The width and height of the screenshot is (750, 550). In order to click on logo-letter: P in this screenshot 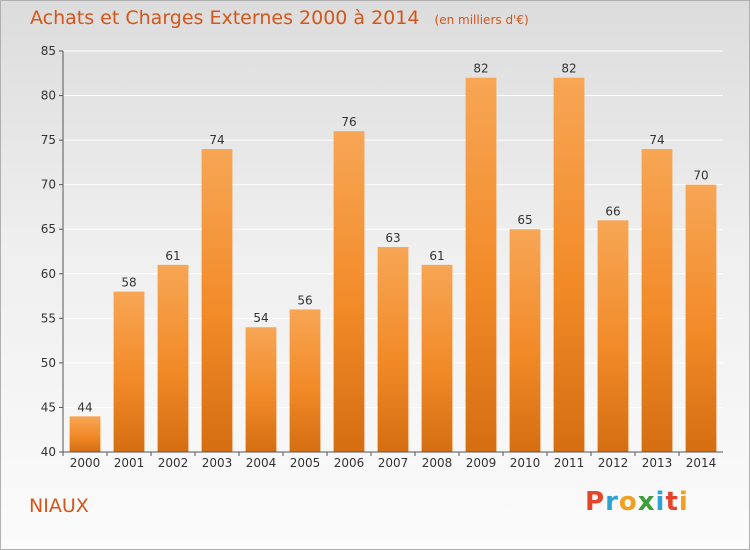, I will do `click(595, 502)`.